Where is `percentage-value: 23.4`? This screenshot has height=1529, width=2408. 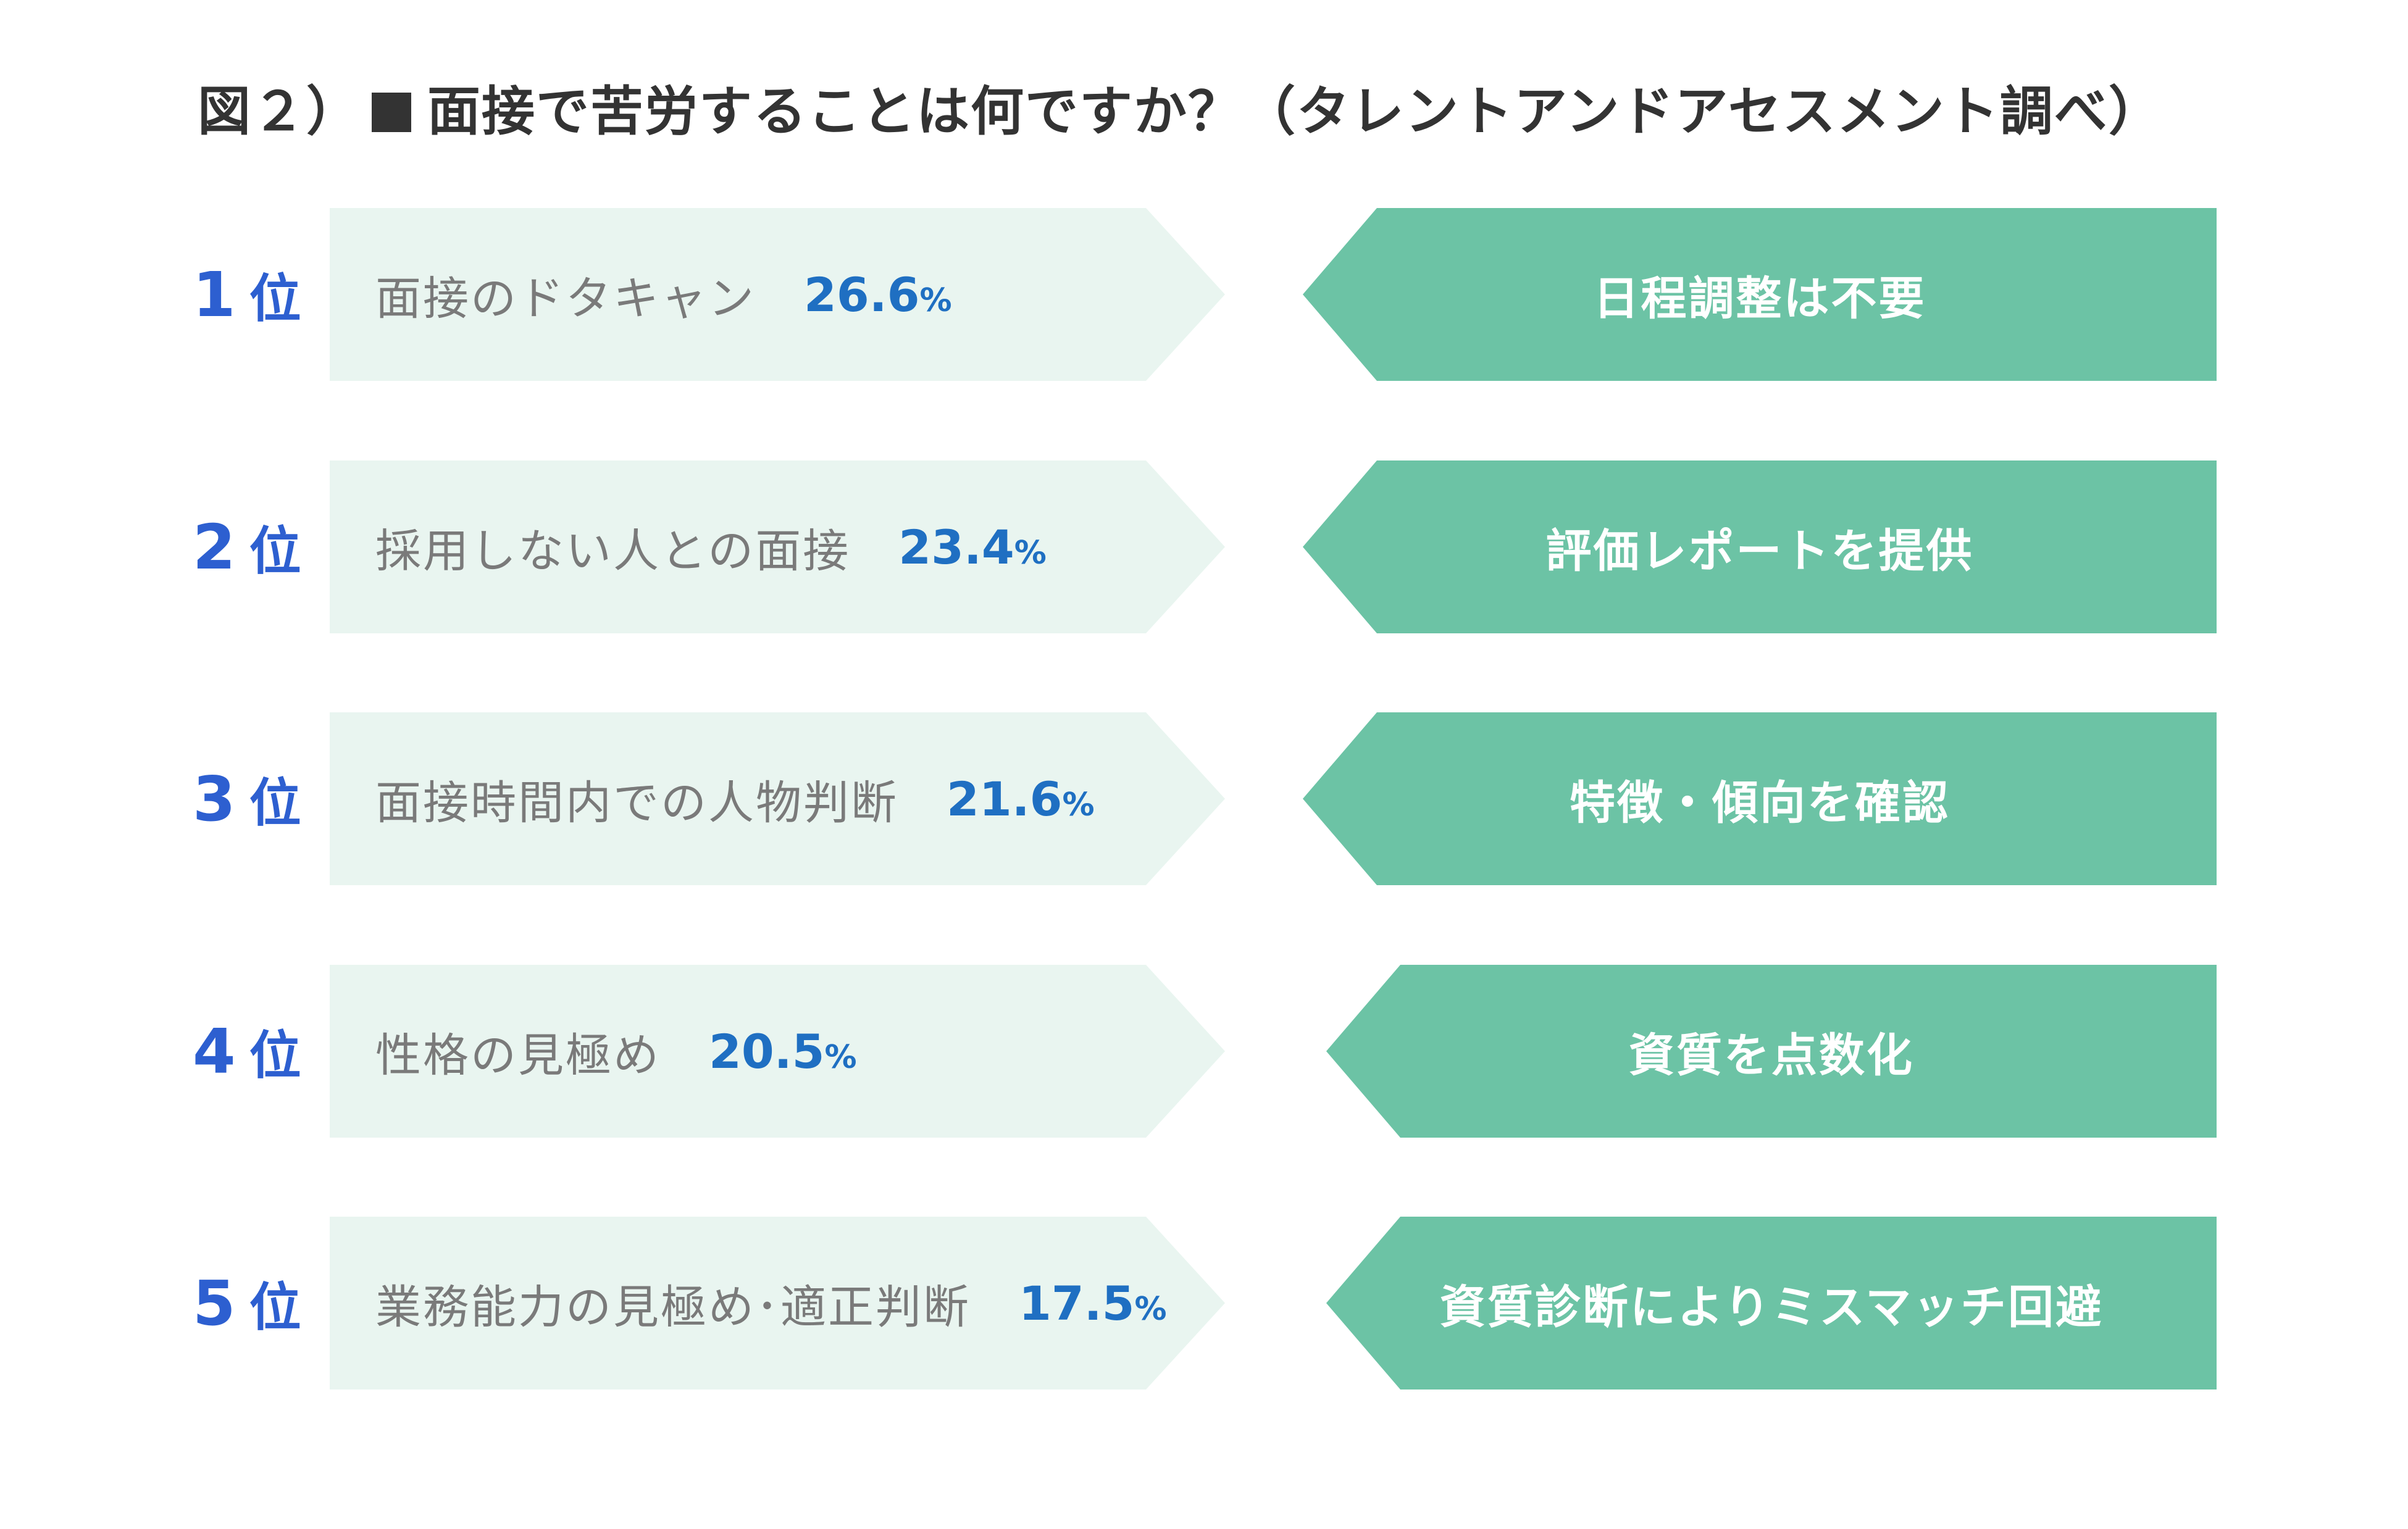 percentage-value: 23.4 is located at coordinates (956, 547).